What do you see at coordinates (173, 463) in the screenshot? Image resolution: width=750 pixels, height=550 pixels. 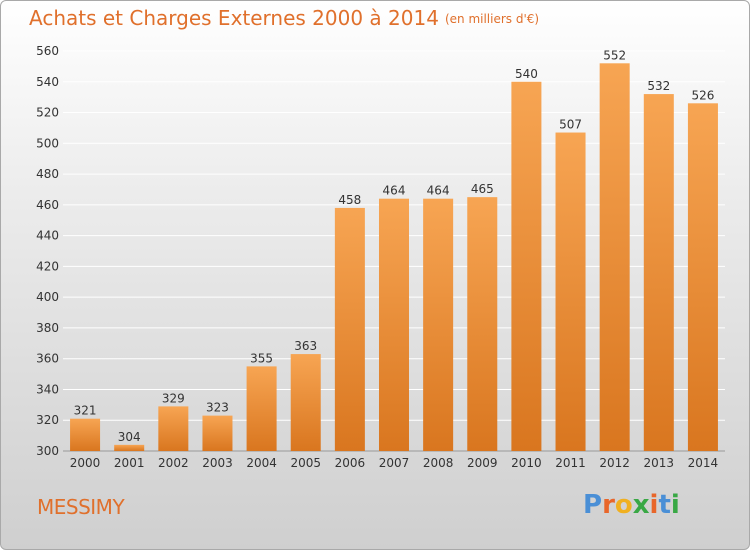 I see `x-tick-label: 2002` at bounding box center [173, 463].